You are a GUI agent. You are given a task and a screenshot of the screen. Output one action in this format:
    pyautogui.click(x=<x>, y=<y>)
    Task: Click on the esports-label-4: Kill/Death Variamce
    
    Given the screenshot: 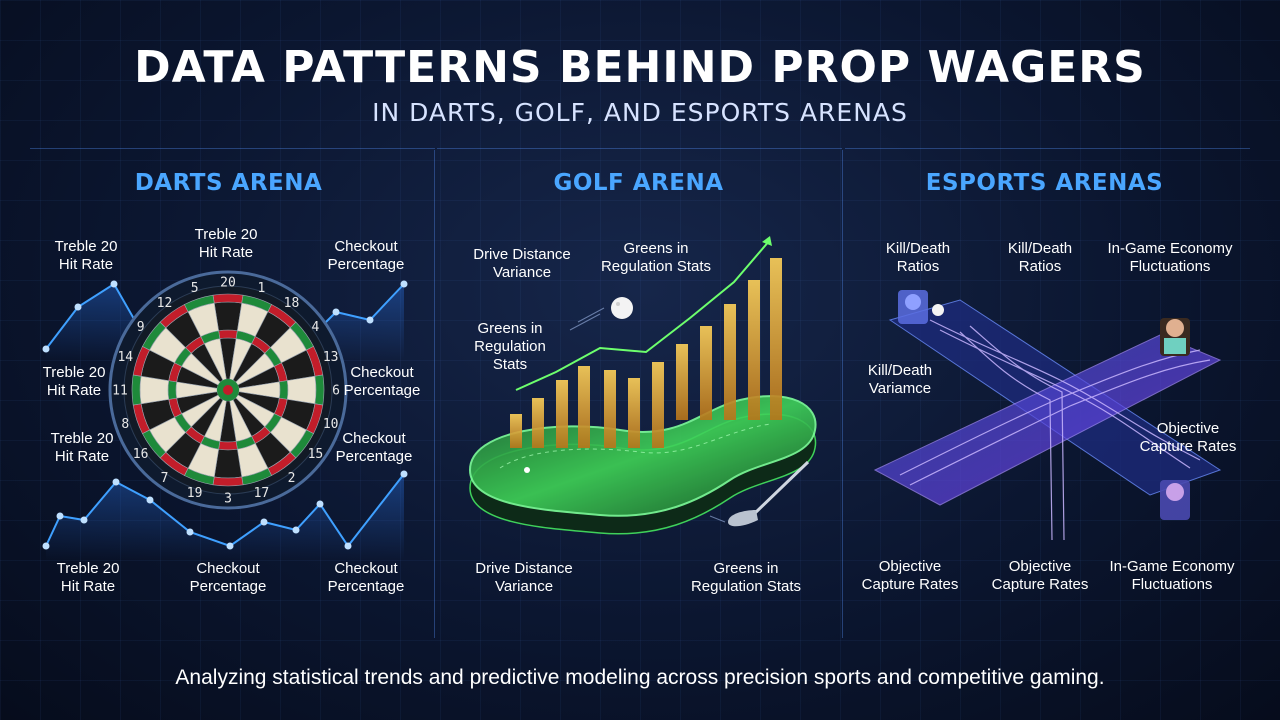 What is the action you would take?
    pyautogui.click(x=900, y=379)
    